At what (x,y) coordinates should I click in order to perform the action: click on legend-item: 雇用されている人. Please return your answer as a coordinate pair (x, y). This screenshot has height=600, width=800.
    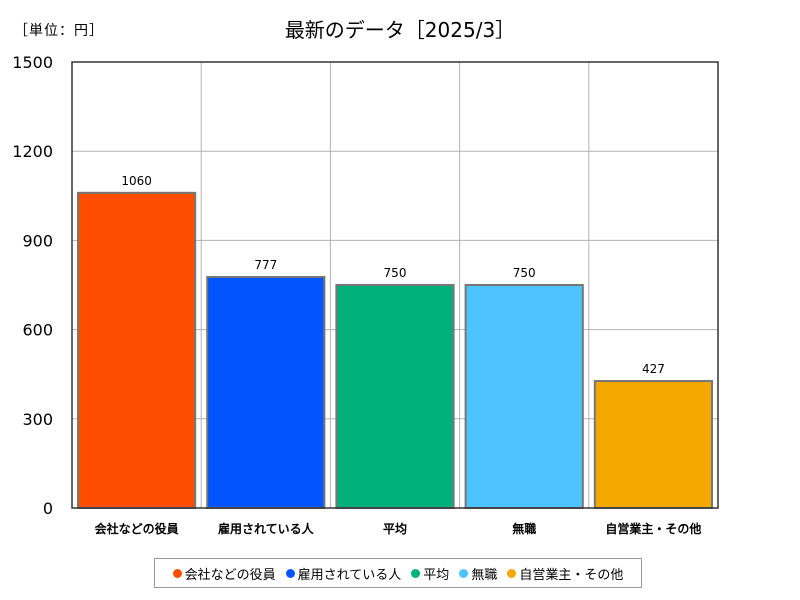
    Looking at the image, I should click on (343, 573).